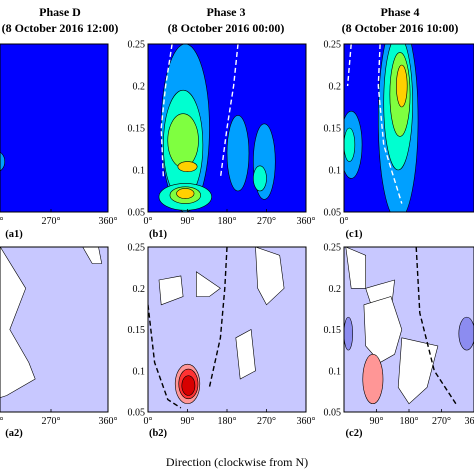 The width and height of the screenshot is (474, 474). I want to click on panel-c2: 90° 180° 270° 360° 0.05 0.1 0.15 0.2 0.25 (c2), so click(399, 341).